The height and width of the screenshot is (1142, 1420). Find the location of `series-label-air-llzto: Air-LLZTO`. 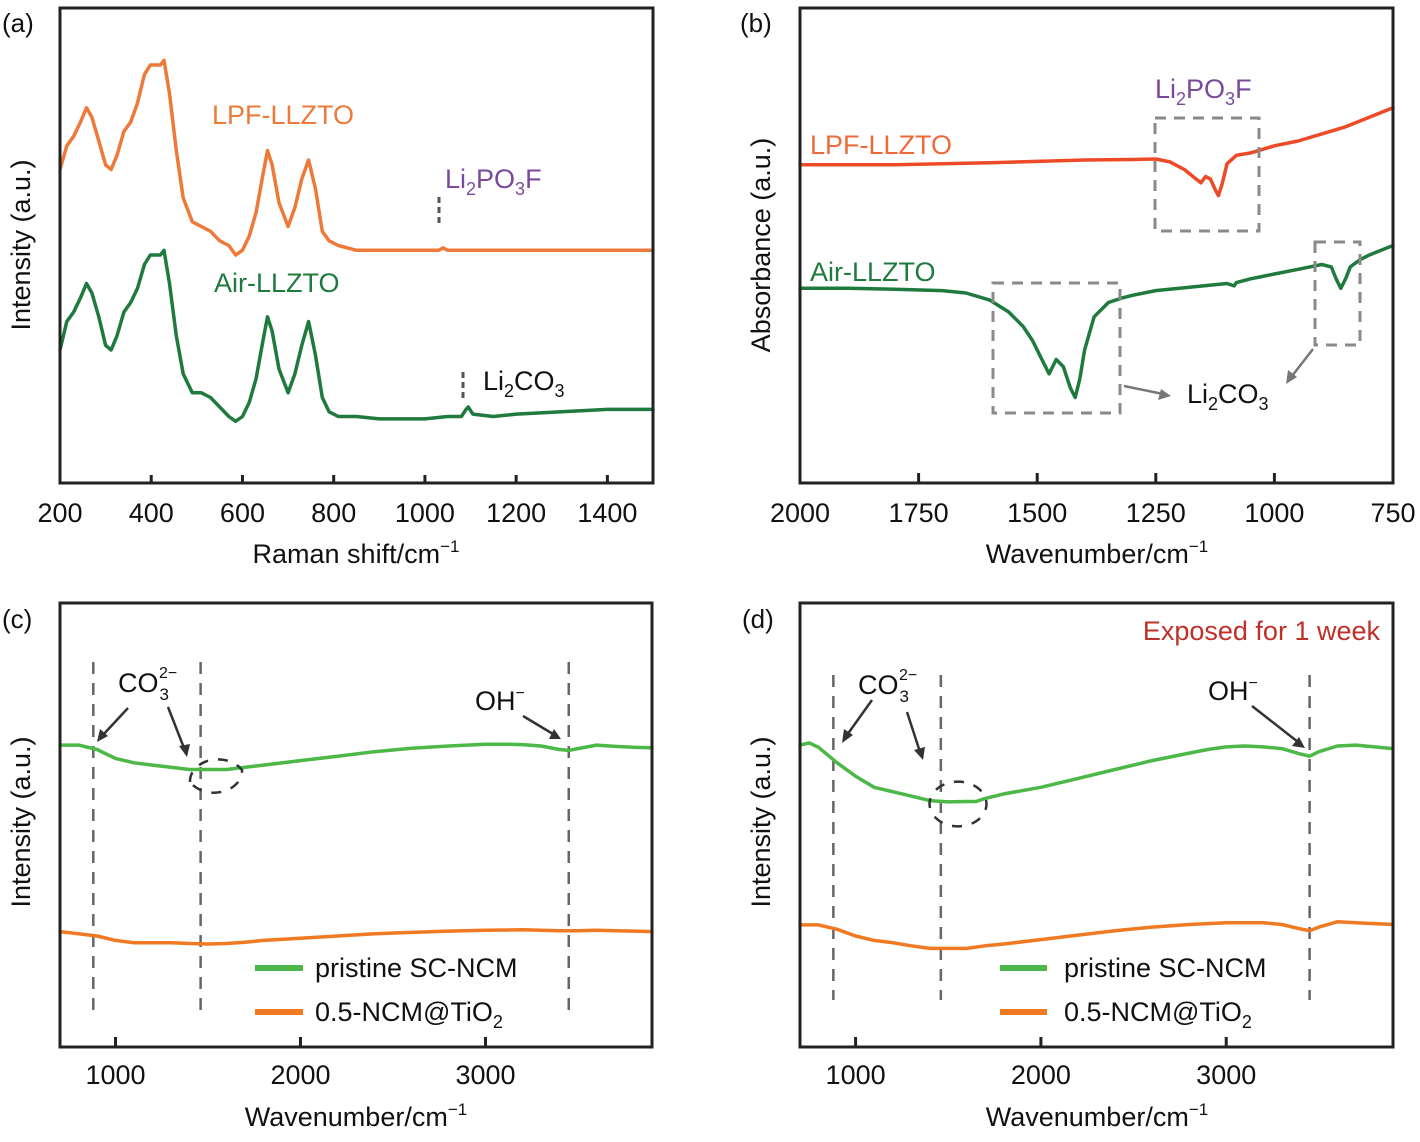

series-label-air-llzto: Air-LLZTO is located at coordinates (277, 283).